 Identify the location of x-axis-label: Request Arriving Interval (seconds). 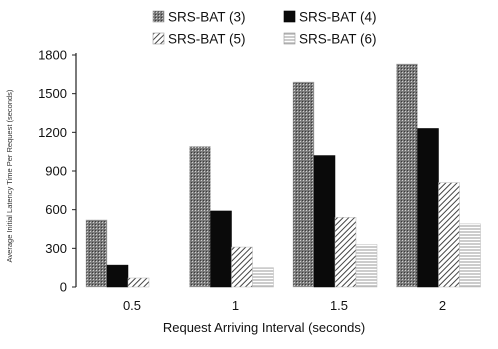
(264, 327).